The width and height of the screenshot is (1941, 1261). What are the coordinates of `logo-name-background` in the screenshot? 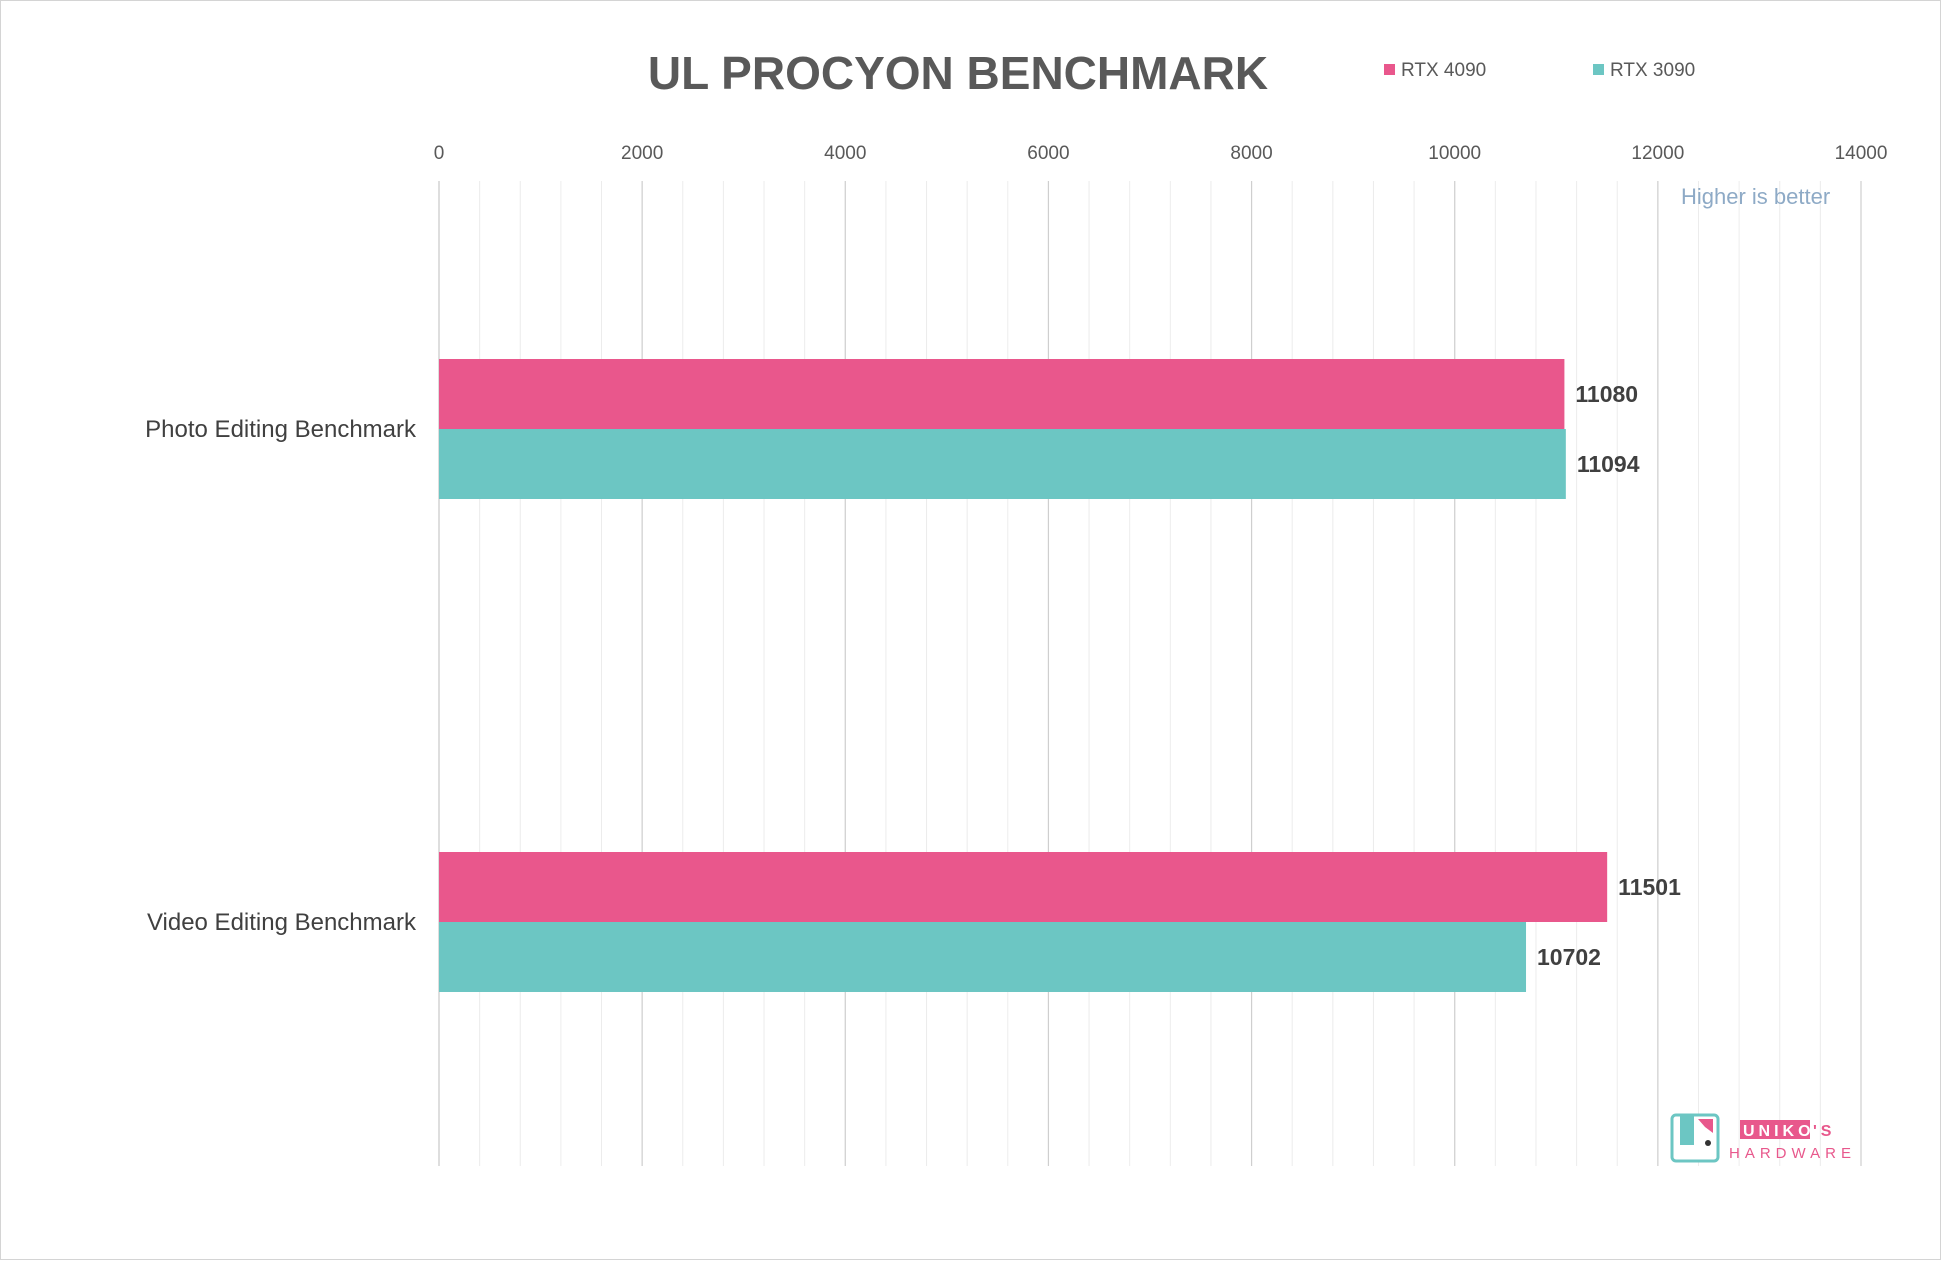 It's located at (1775, 1129).